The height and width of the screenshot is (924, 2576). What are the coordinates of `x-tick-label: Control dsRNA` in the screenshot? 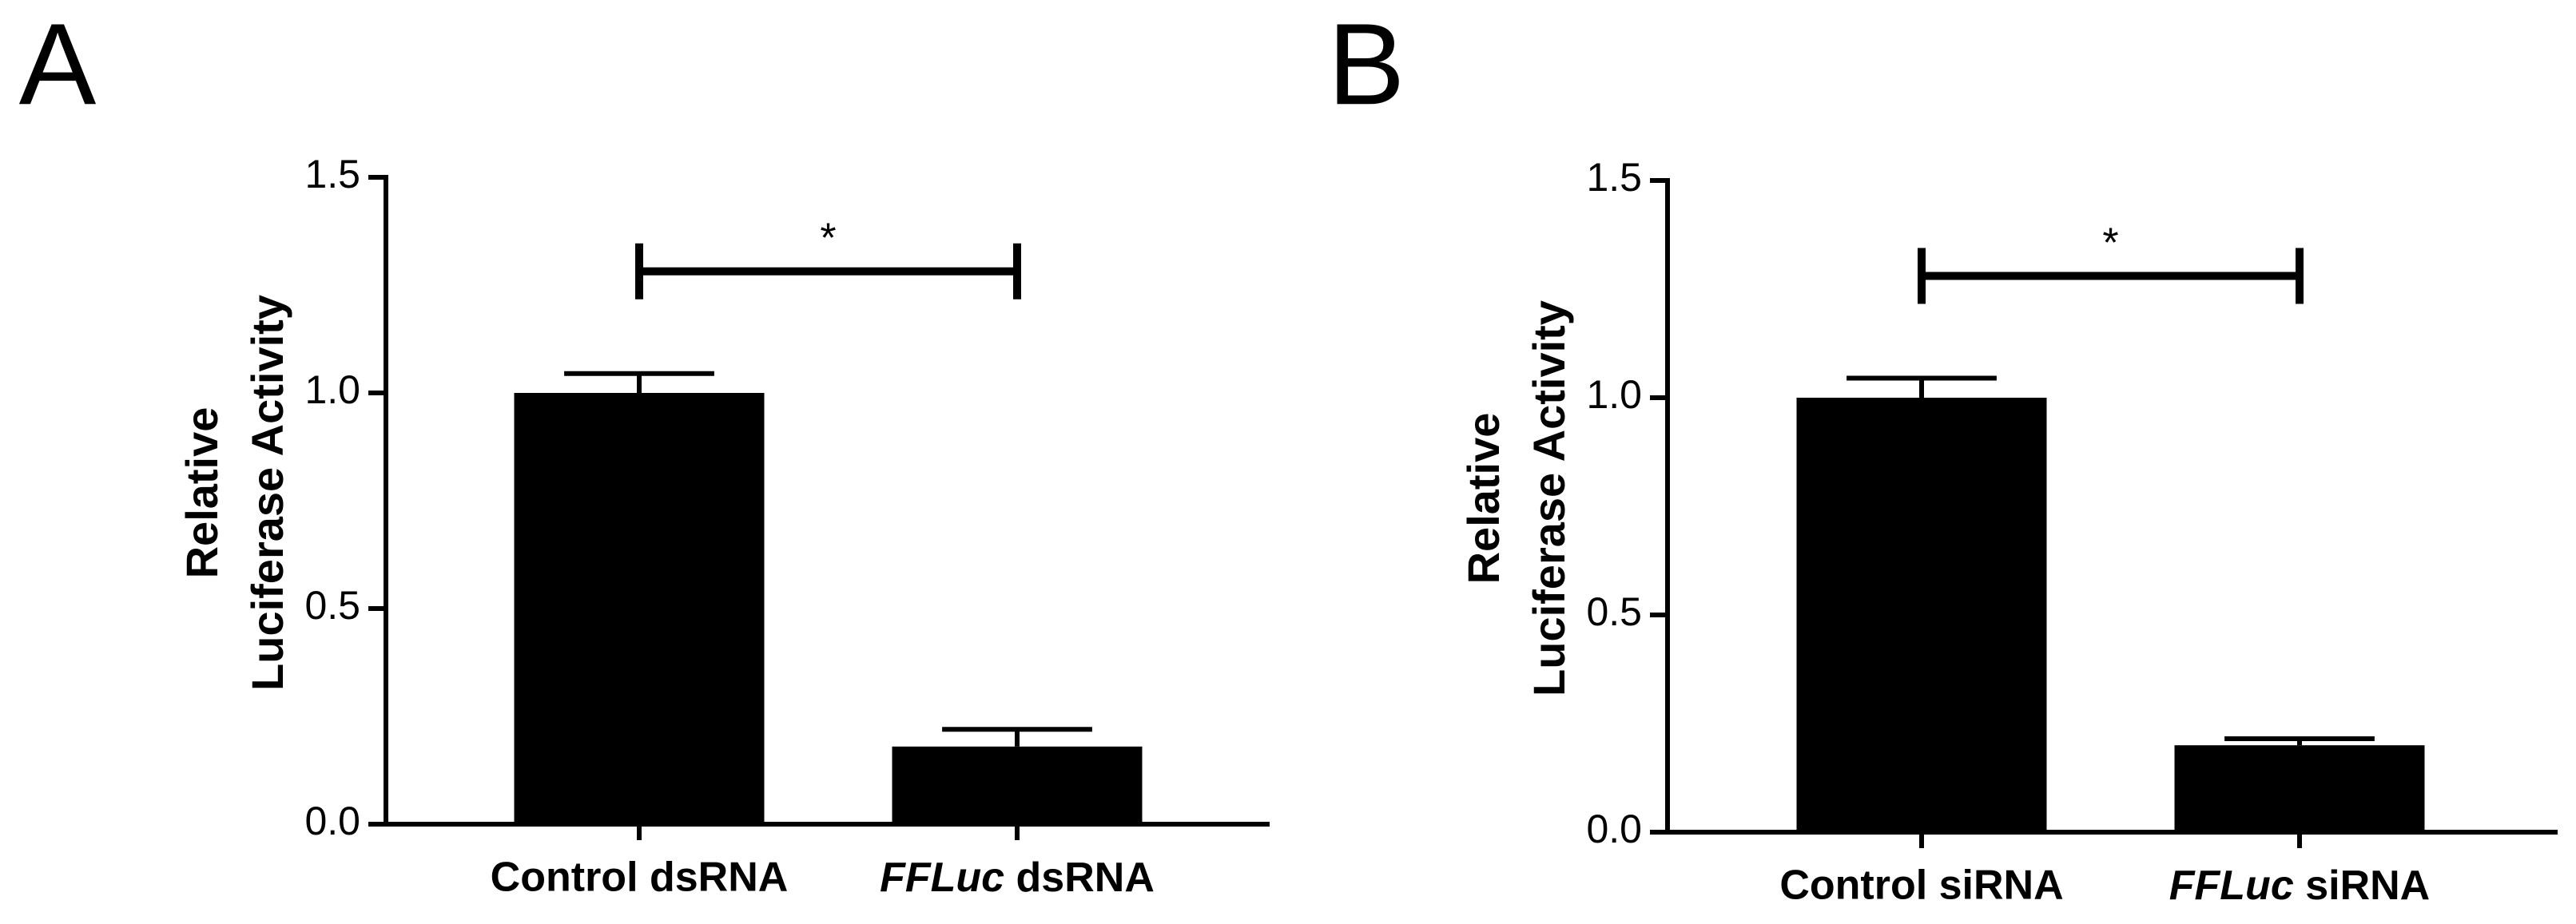 It's located at (640, 878).